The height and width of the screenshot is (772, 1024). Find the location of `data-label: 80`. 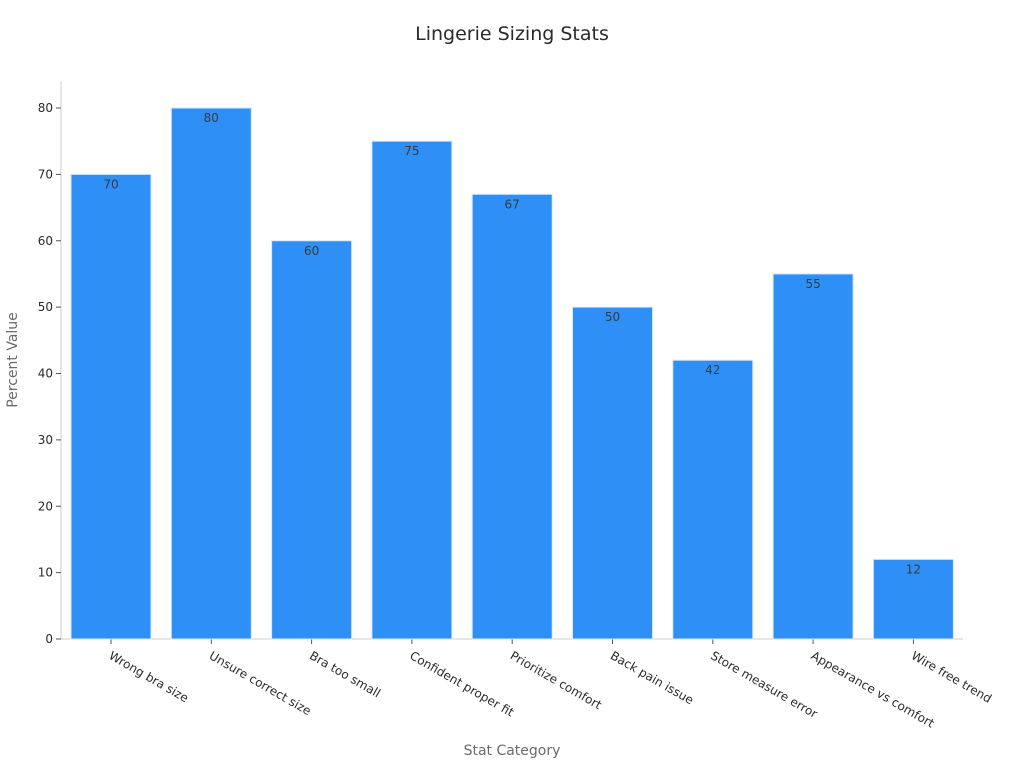

data-label: 80 is located at coordinates (211, 118).